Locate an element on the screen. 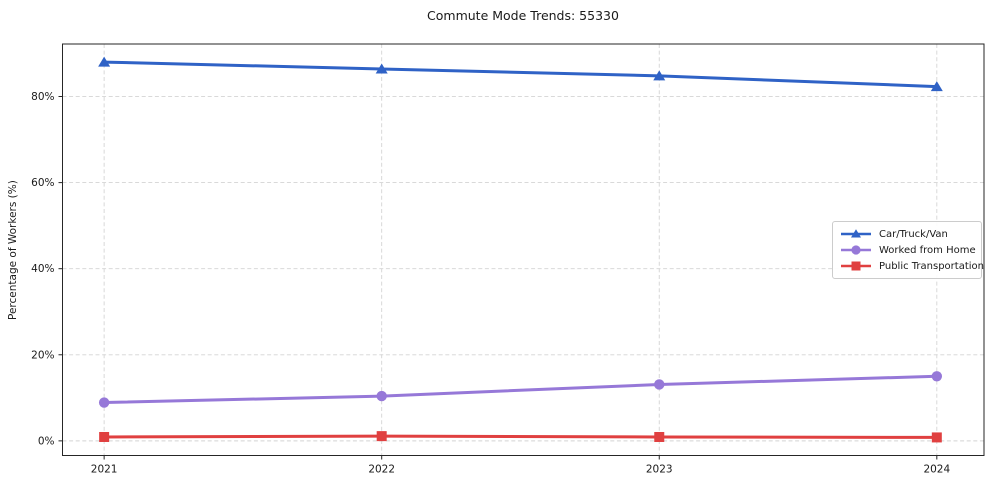 This screenshot has width=990, height=490. legend-label: Worked from Home is located at coordinates (927, 250).